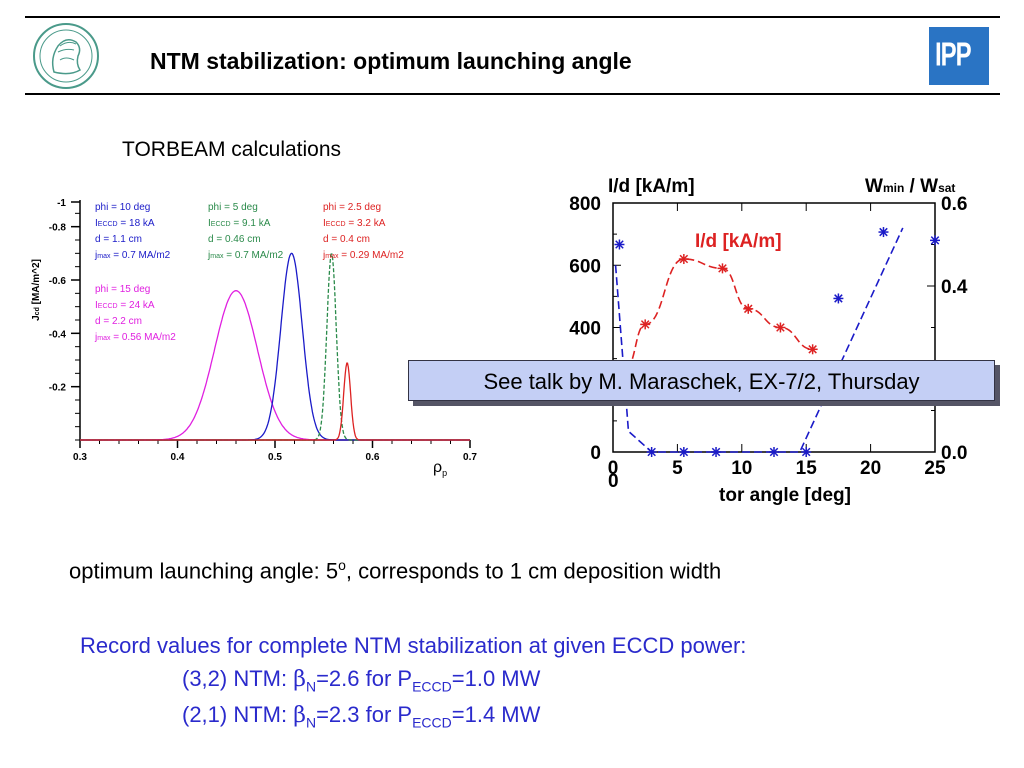 The image size is (1024, 768). Describe the element at coordinates (373, 457) in the screenshot. I see `x-tick-label: 0.6` at that location.